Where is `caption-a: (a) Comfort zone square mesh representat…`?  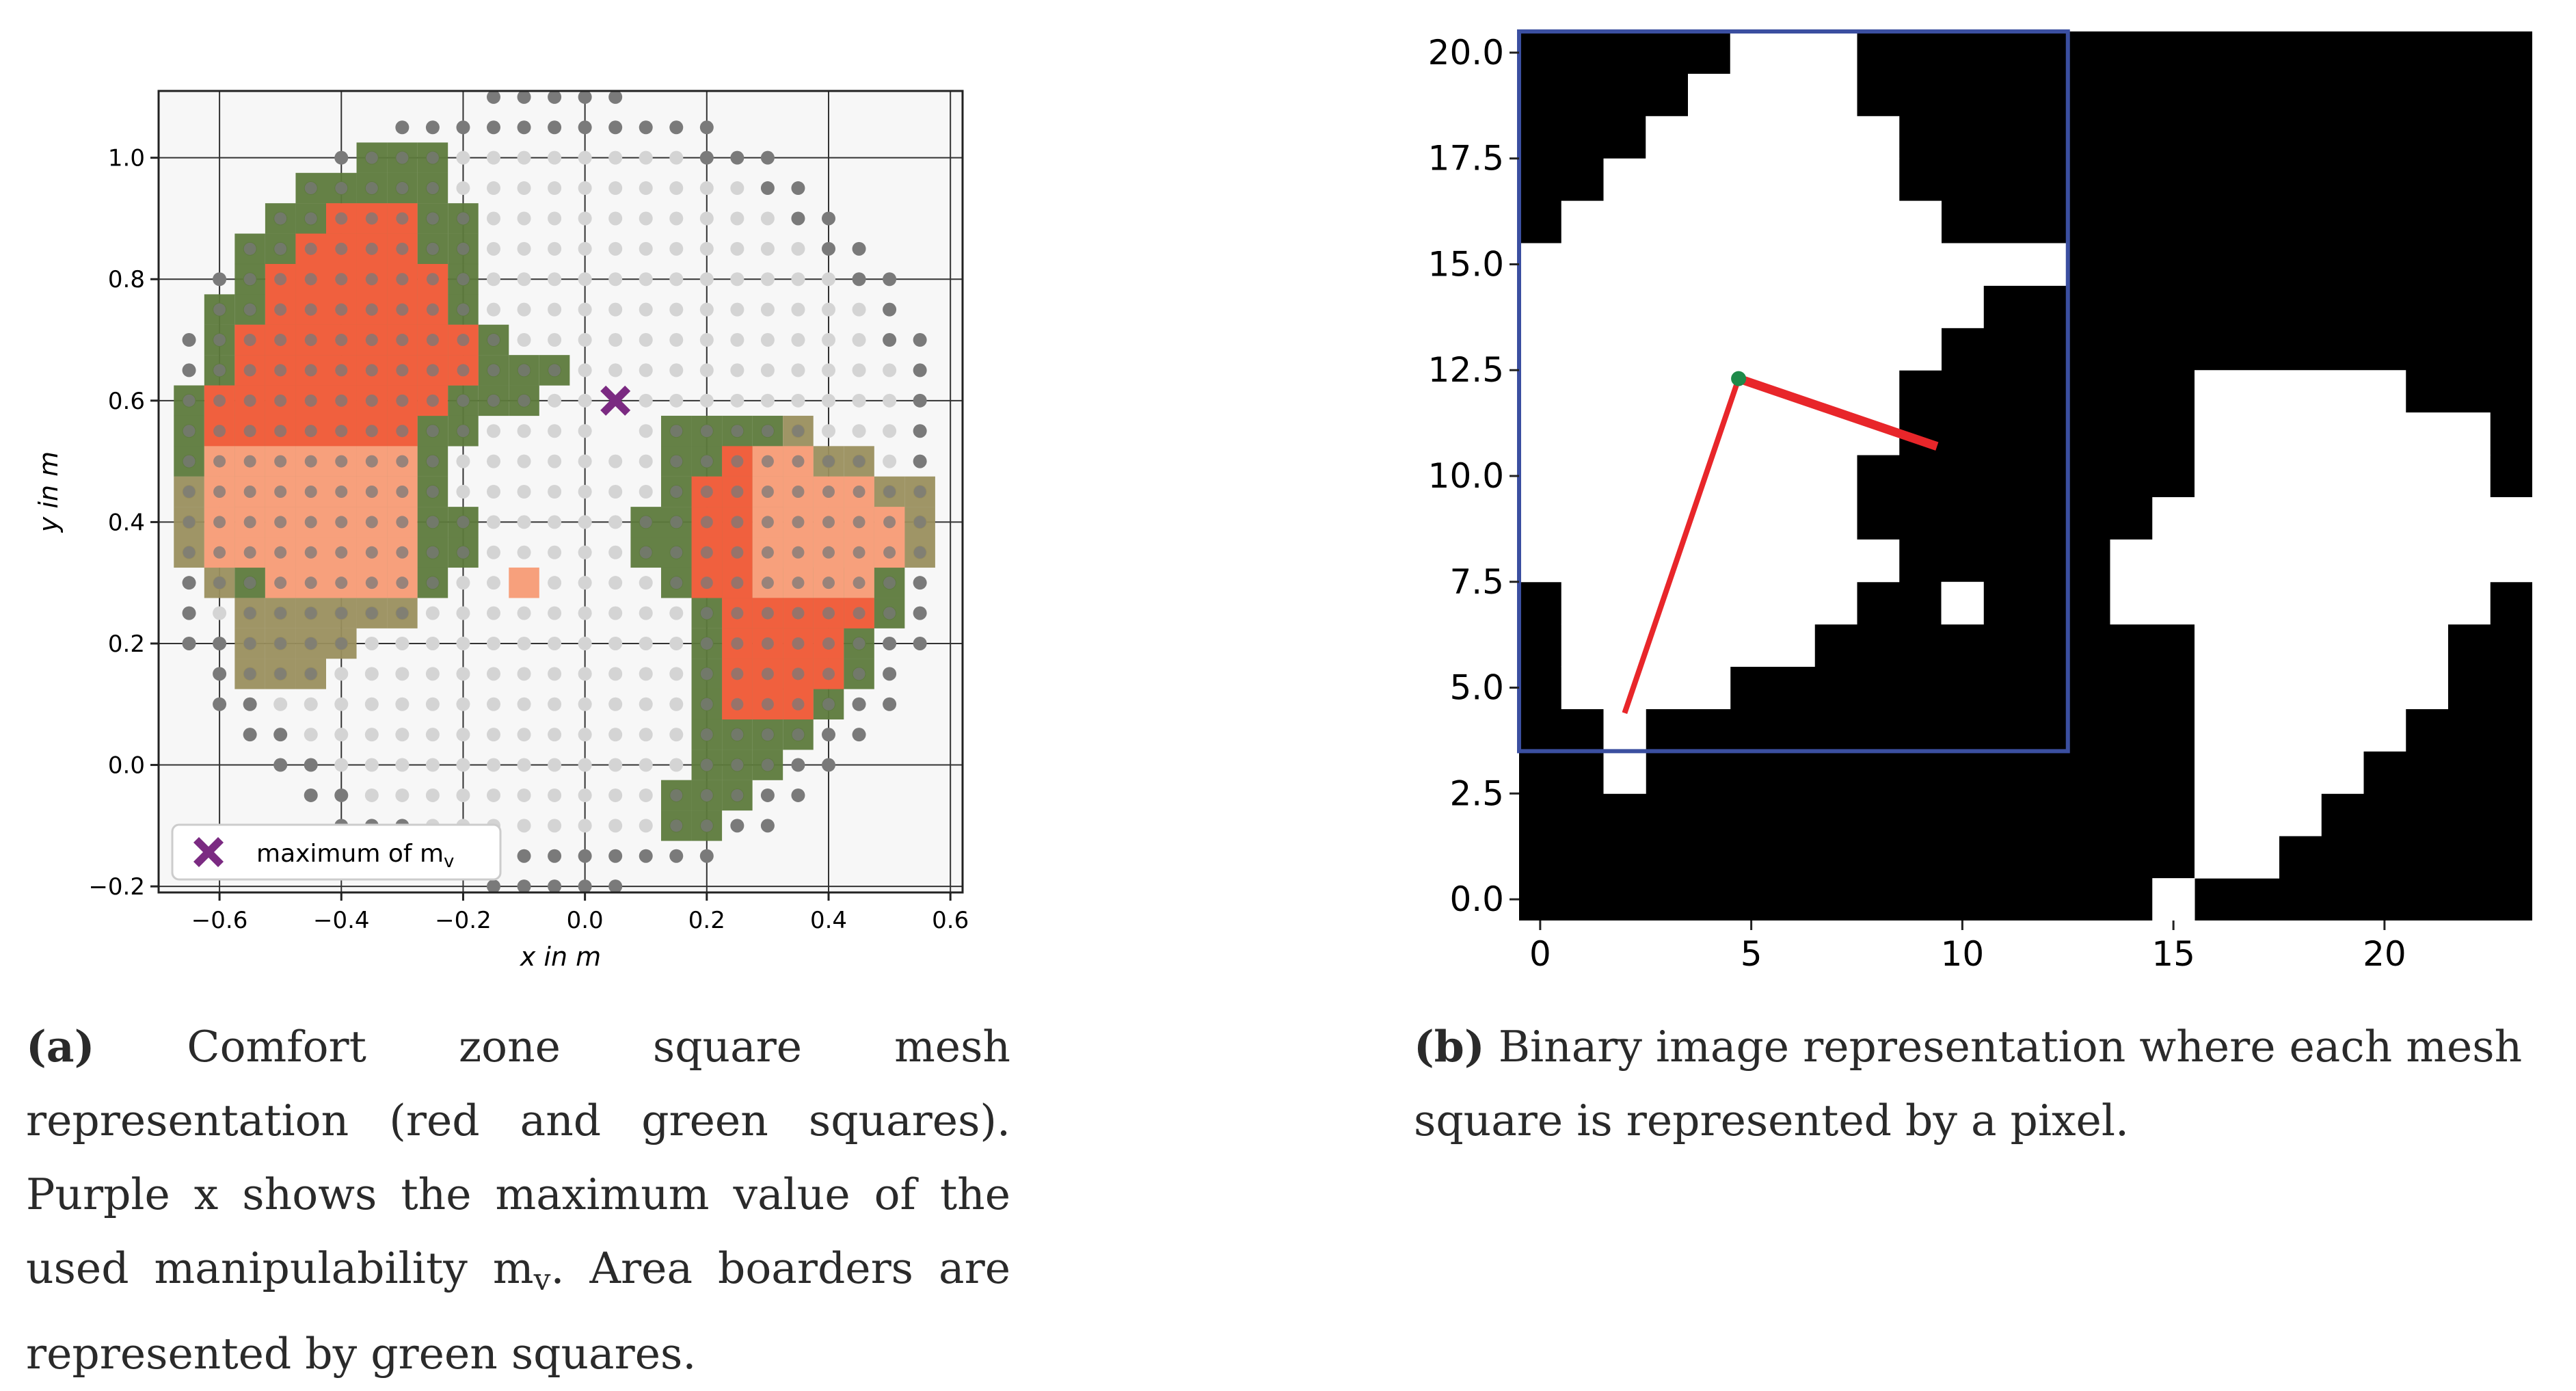 caption-a: (a) Comfort zone square mesh representat… is located at coordinates (518, 1200).